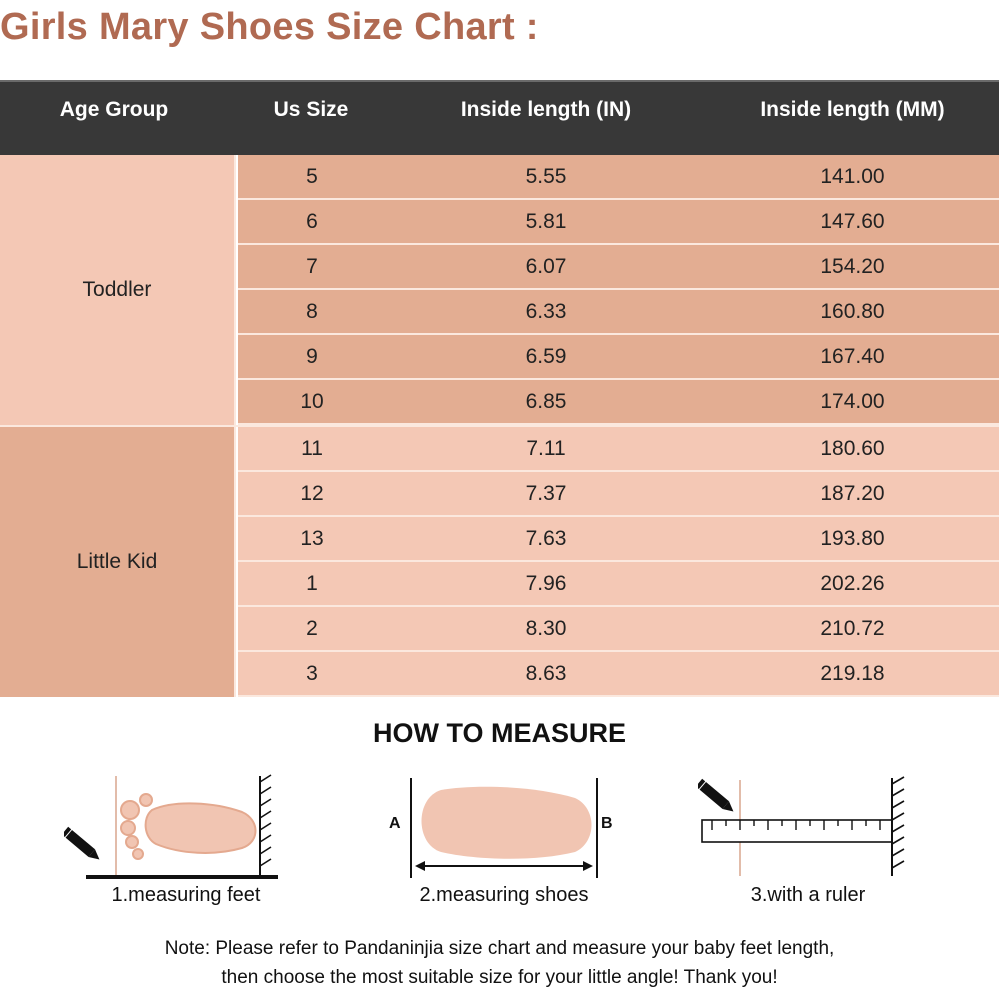  I want to click on inside-length-mm-cell: 187.20, so click(852, 493).